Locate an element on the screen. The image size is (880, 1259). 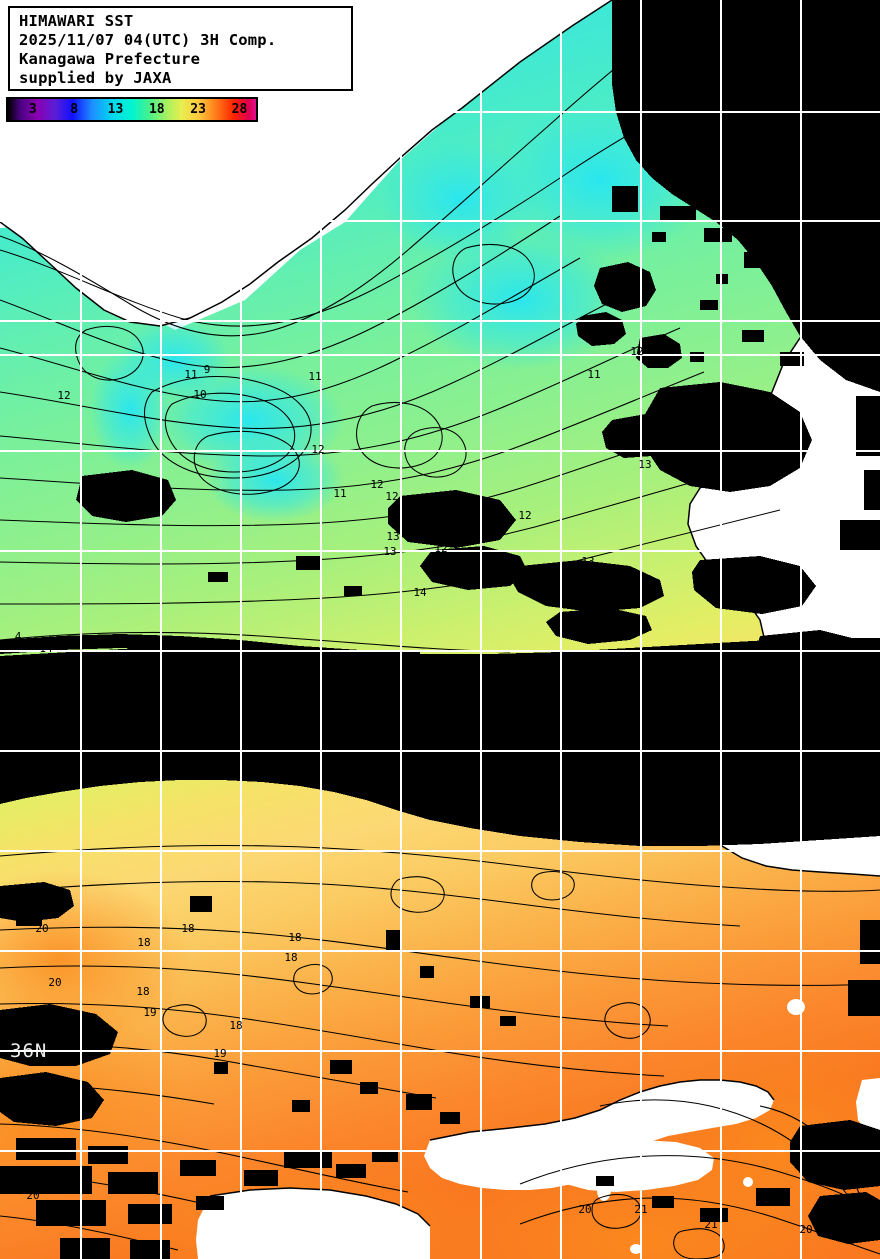
sst-colorbar: 3 8 13 18 23 28 is located at coordinates (132, 109).